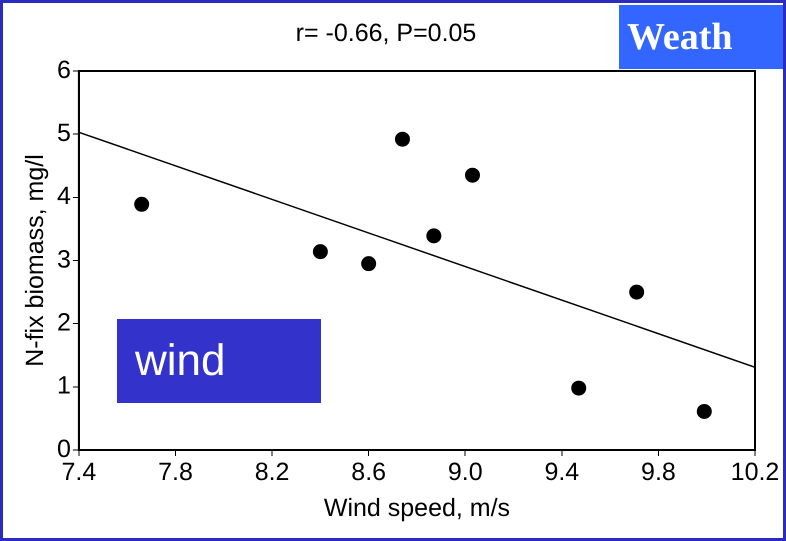 The height and width of the screenshot is (541, 786). Describe the element at coordinates (658, 472) in the screenshot. I see `x-tick-label: 9.8` at that location.